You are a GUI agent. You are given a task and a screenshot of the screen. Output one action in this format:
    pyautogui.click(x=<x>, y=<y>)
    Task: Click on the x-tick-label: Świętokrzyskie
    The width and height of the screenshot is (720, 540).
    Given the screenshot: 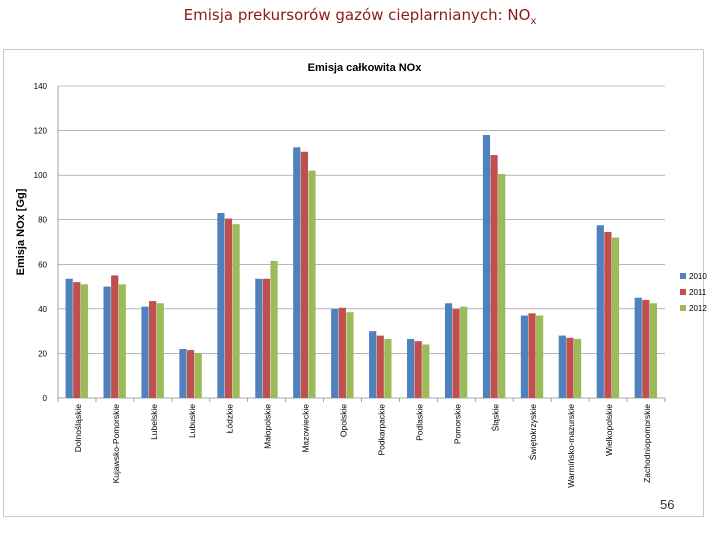 What is the action you would take?
    pyautogui.click(x=532, y=432)
    